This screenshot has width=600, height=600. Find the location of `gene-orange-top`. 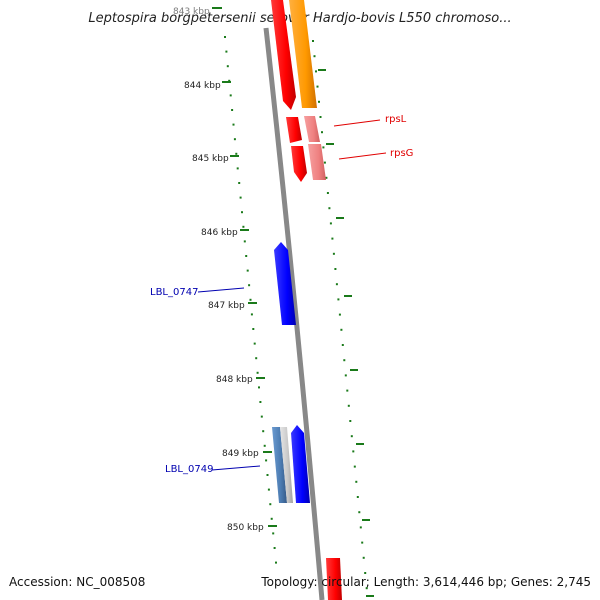

gene-orange-top is located at coordinates (303, 54).